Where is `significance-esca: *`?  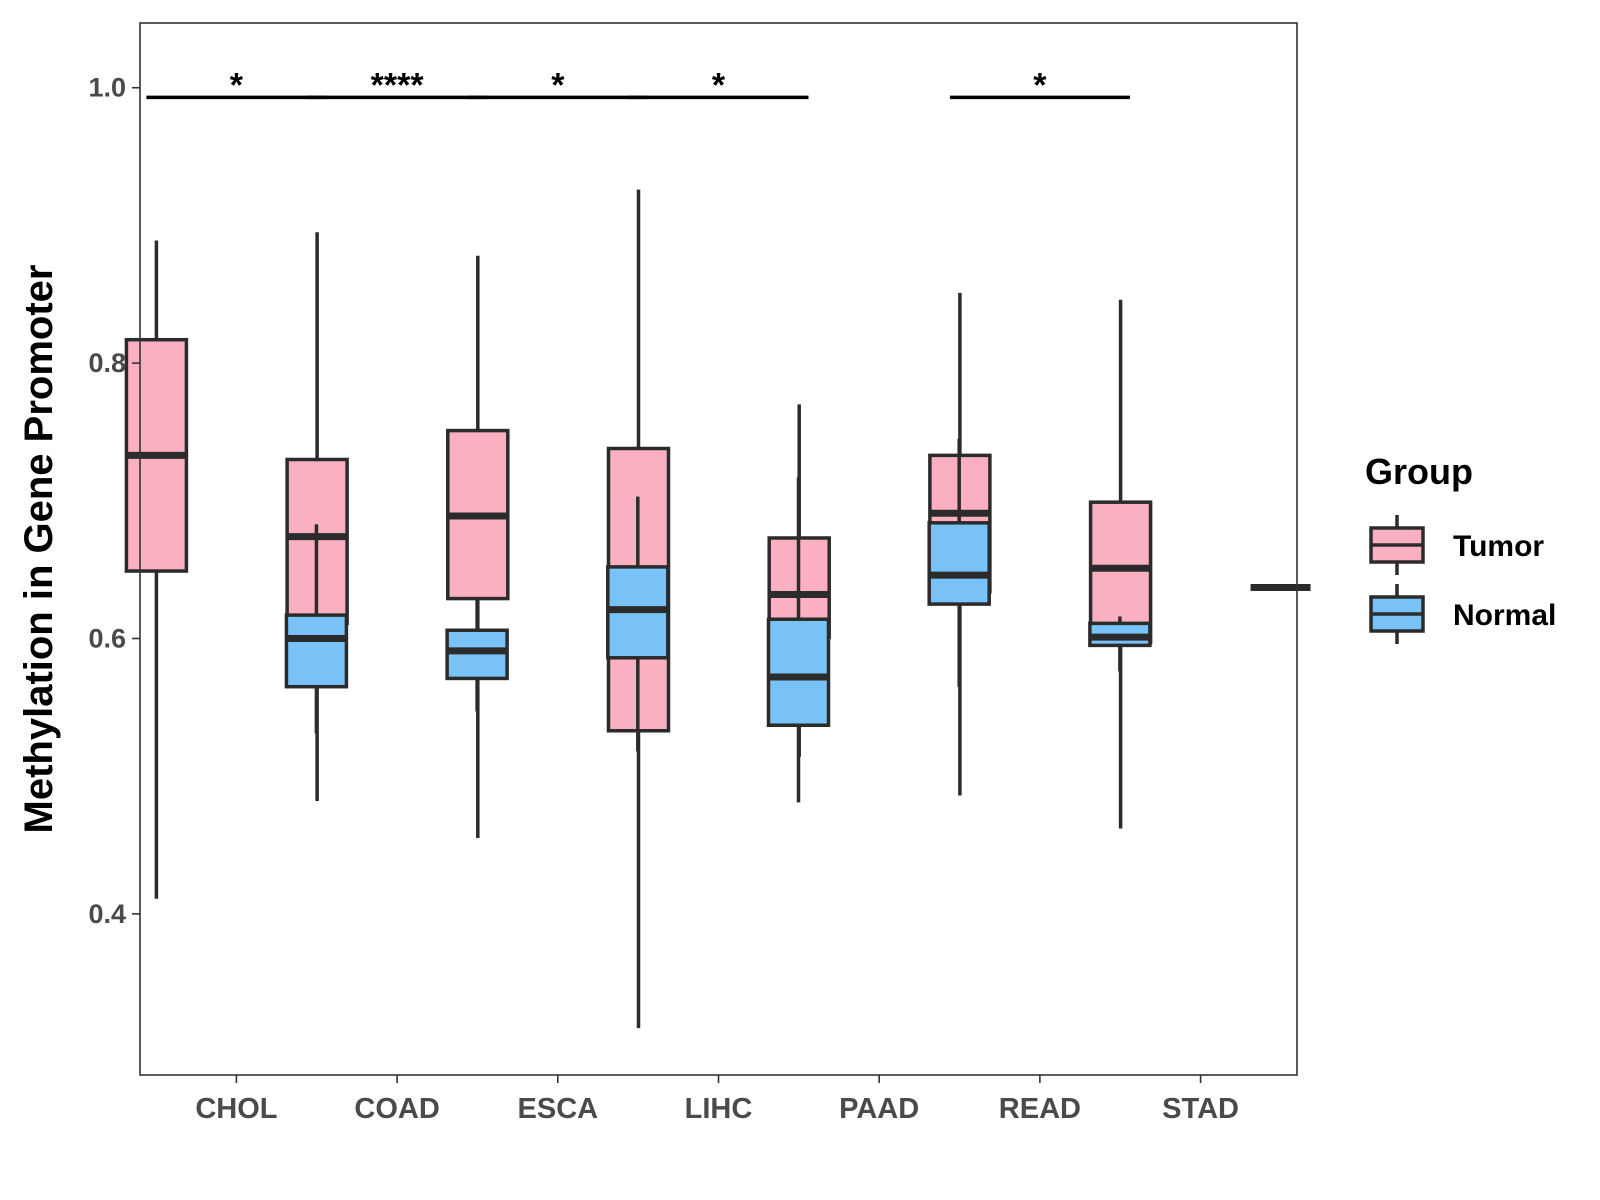
significance-esca: * is located at coordinates (557, 85).